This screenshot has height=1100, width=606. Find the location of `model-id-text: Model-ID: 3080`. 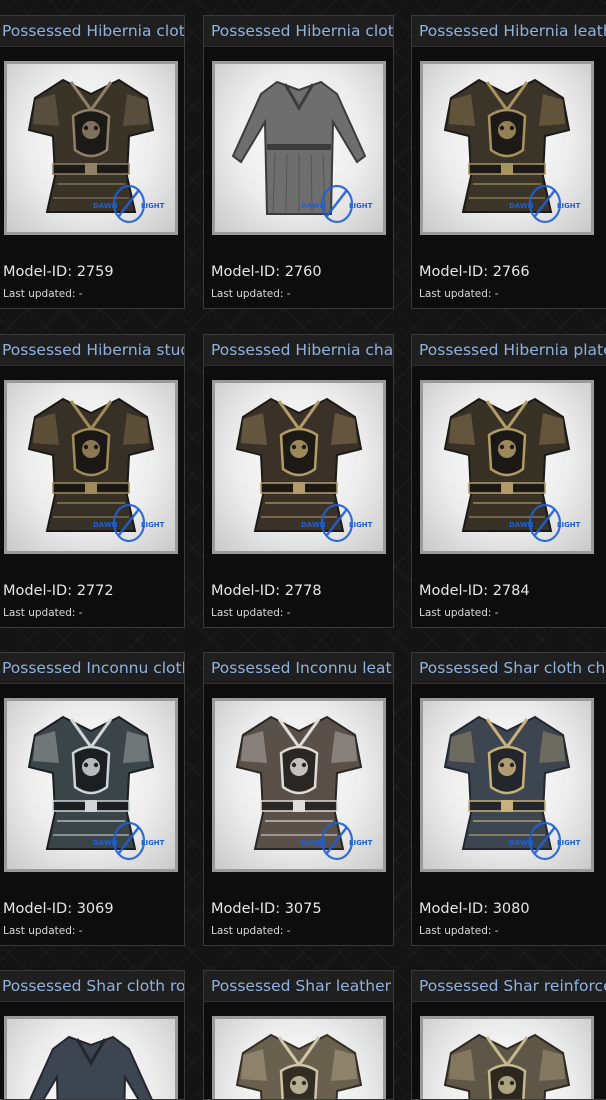

model-id-text: Model-ID: 3080 is located at coordinates (474, 909).